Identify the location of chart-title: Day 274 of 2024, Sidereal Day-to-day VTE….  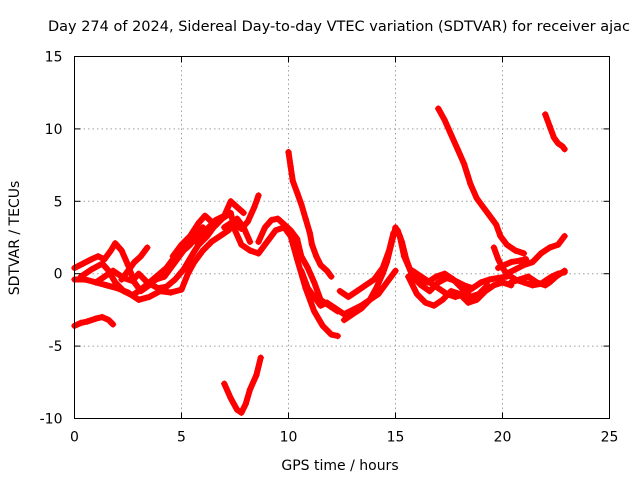
(339, 27).